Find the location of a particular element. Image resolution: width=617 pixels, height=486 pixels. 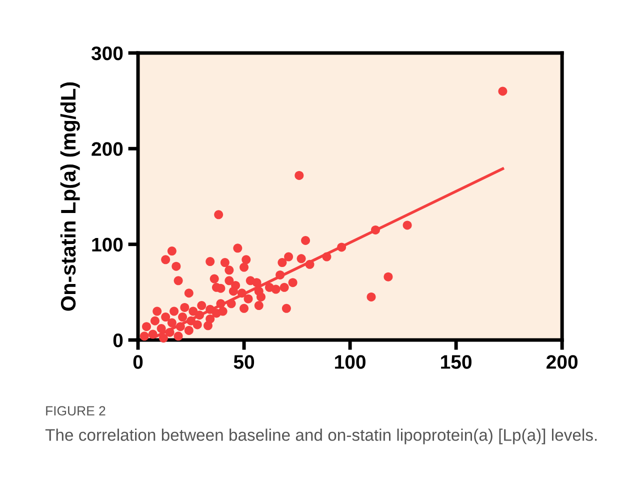

x-tick-label: 200 is located at coordinates (562, 362).